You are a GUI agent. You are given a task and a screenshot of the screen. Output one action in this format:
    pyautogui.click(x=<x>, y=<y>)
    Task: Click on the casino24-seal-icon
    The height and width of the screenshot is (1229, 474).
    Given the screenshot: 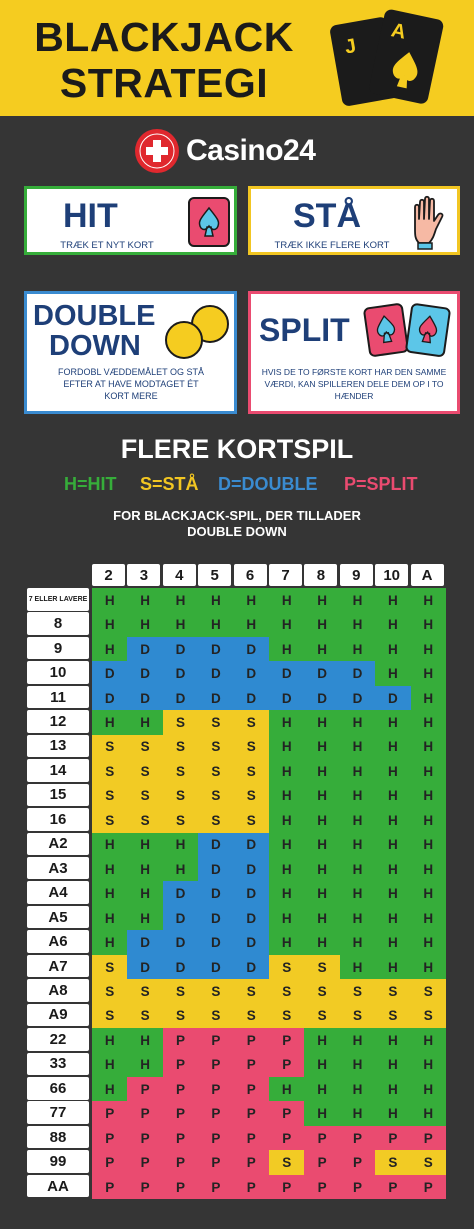 What is the action you would take?
    pyautogui.click(x=157, y=151)
    